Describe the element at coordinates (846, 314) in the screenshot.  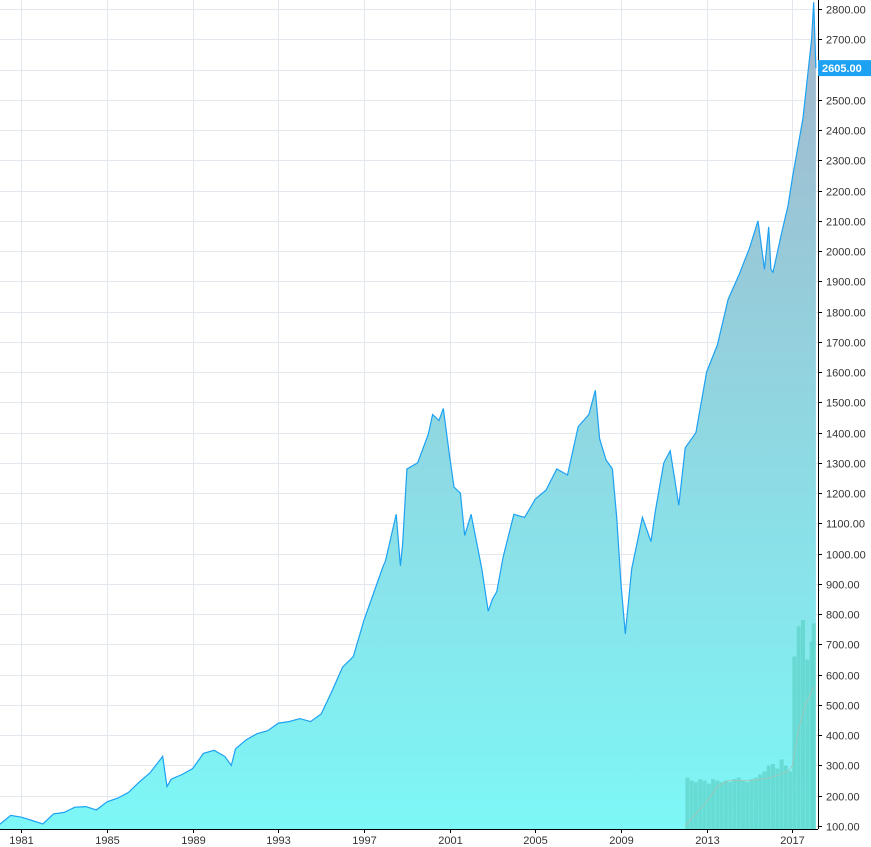
I see `y-tick-label: 1800.00` at that location.